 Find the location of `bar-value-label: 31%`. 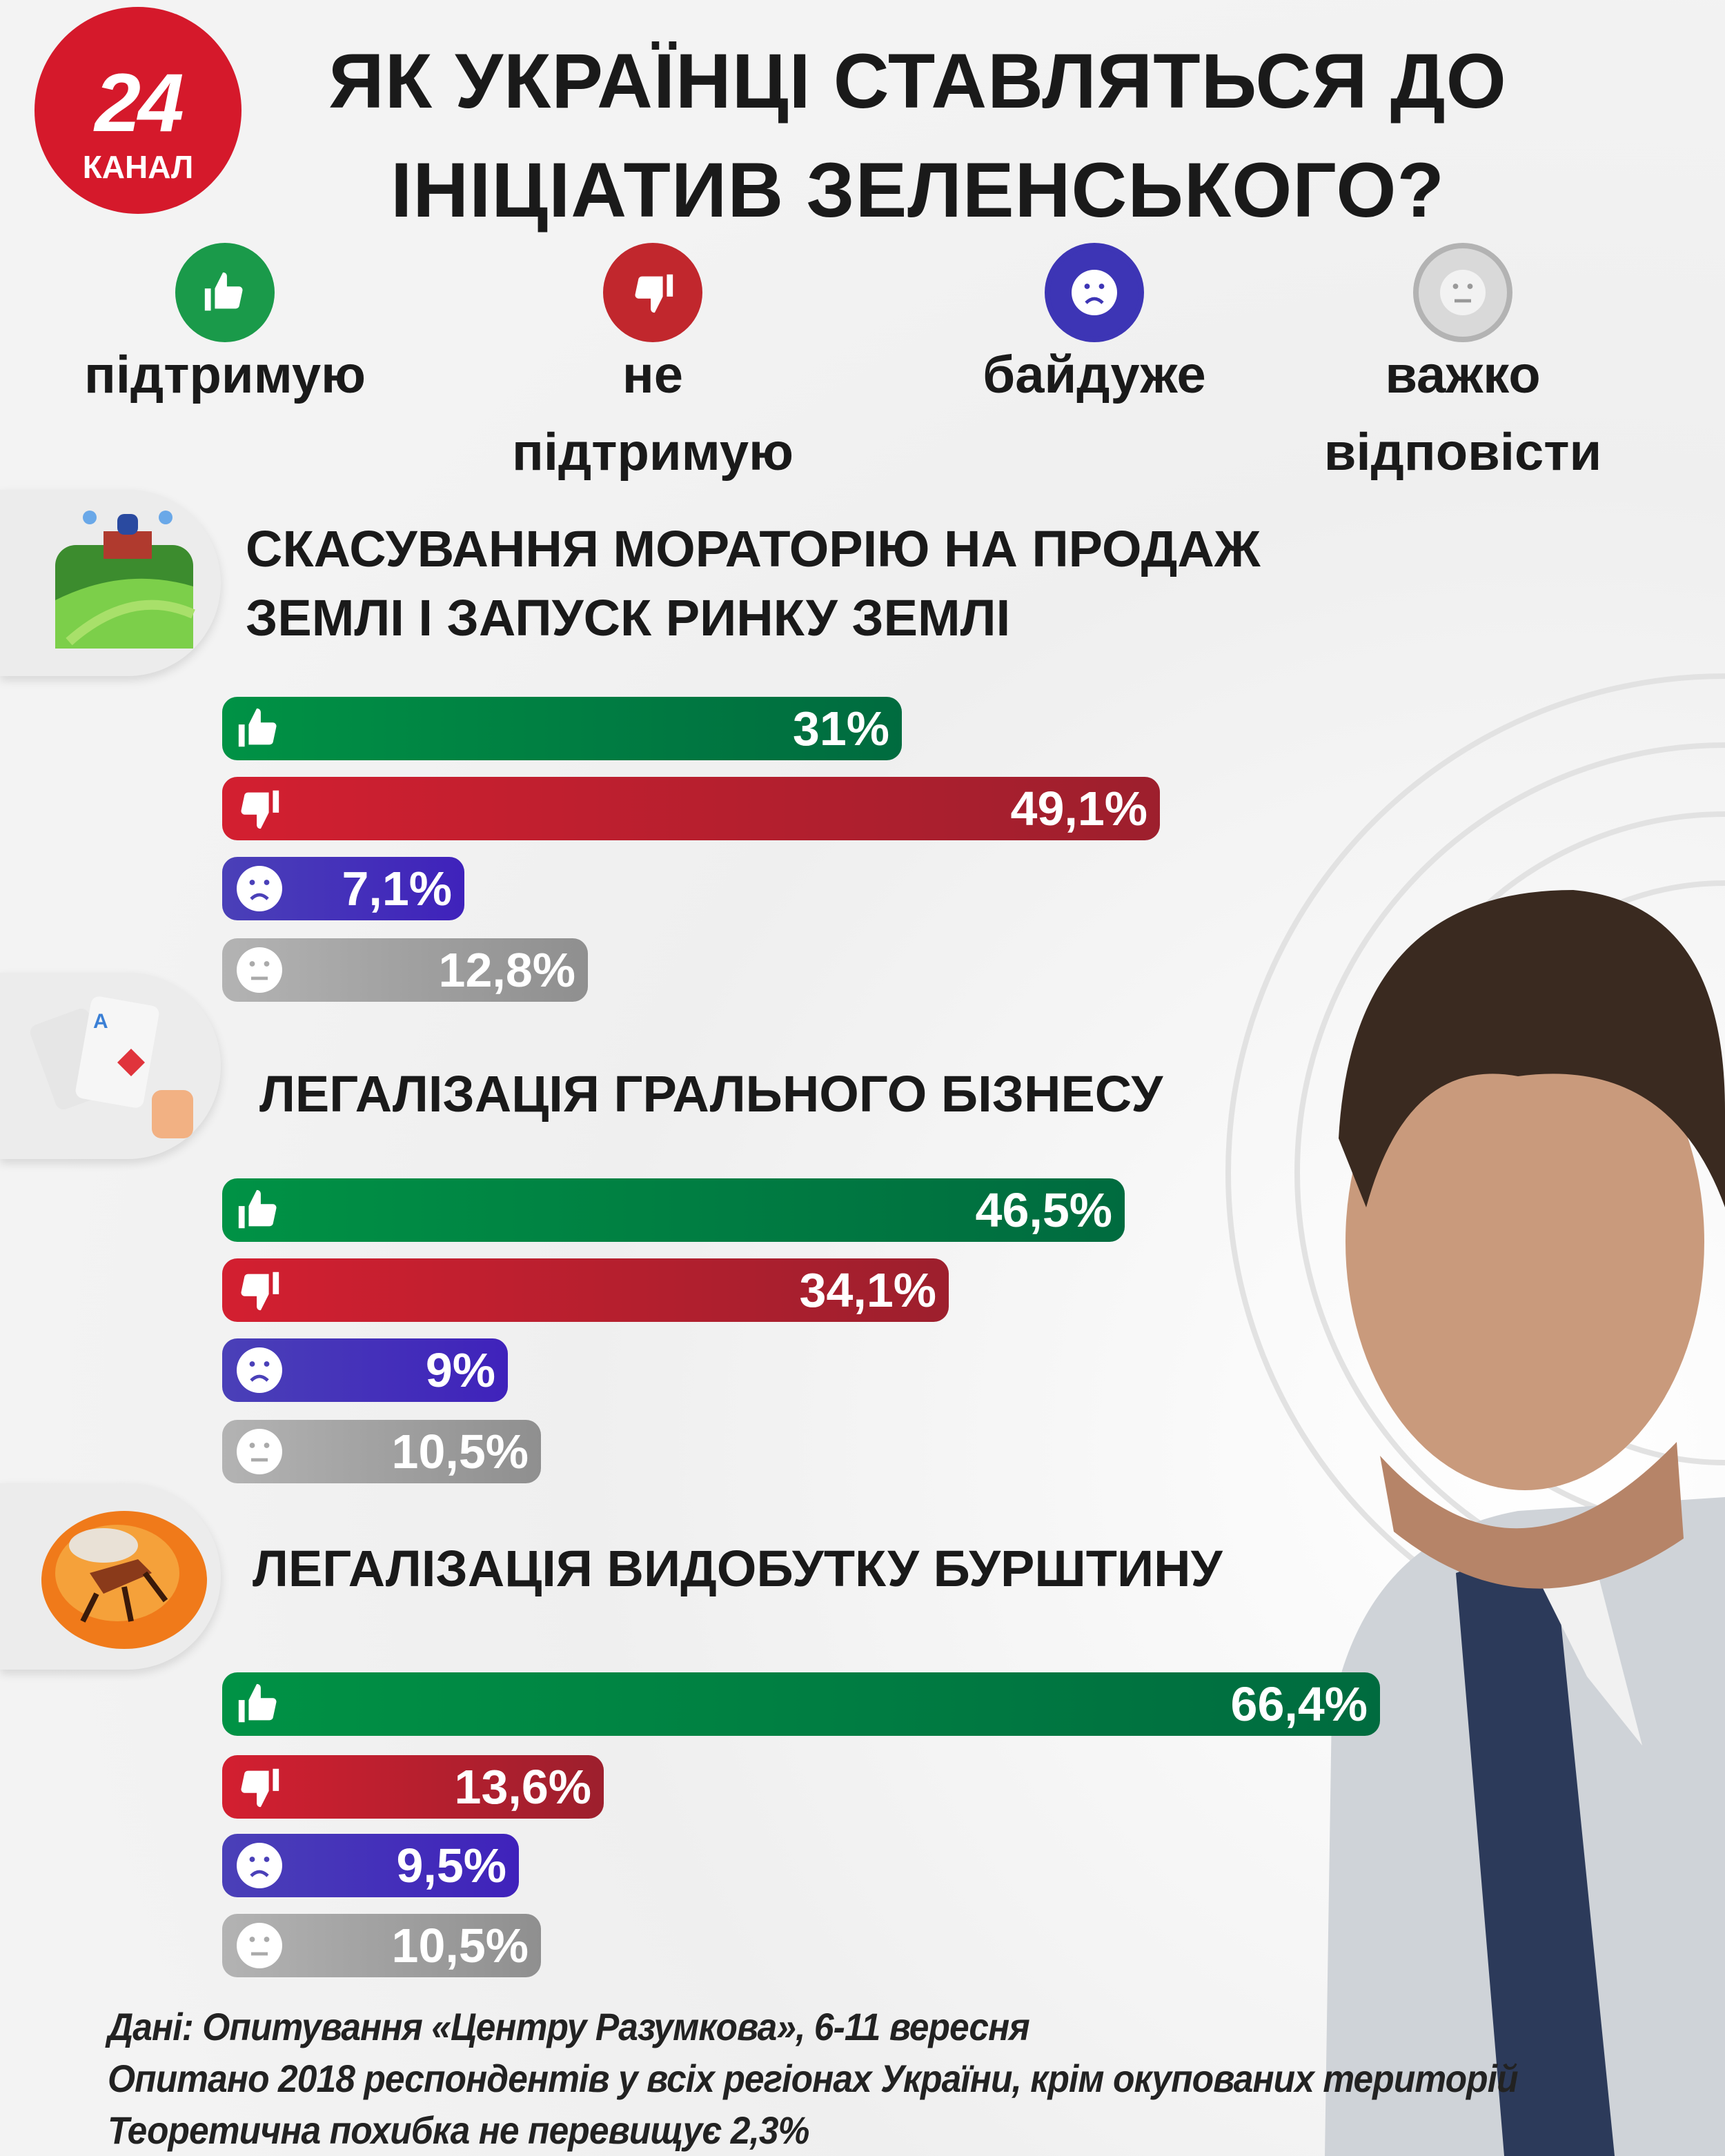

bar-value-label: 31% is located at coordinates (840, 728).